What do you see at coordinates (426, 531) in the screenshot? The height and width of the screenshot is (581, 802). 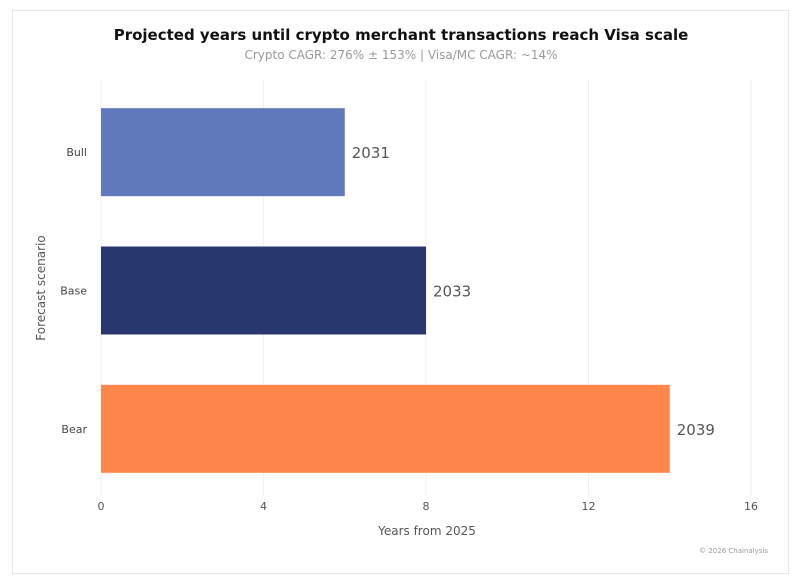 I see `x-axis-label: Years from 2025` at bounding box center [426, 531].